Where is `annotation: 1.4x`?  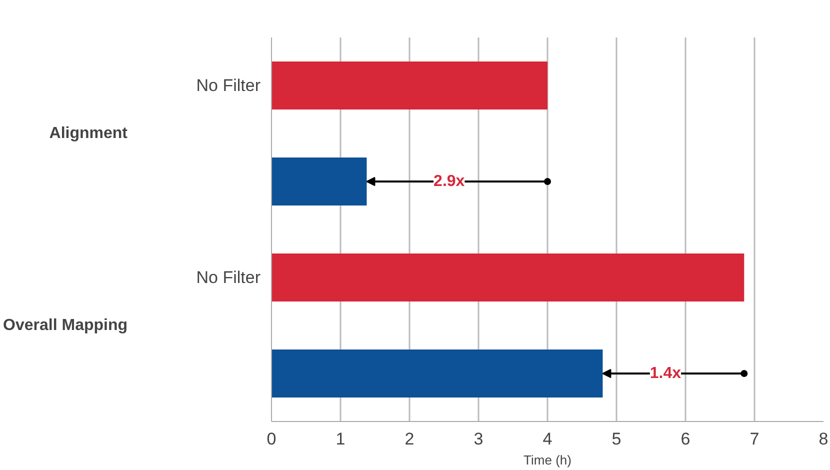 annotation: 1.4x is located at coordinates (666, 373).